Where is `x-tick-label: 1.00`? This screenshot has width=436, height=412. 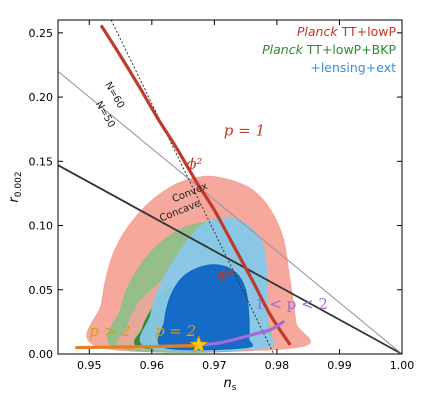
x-tick-label: 1.00 is located at coordinates (402, 365).